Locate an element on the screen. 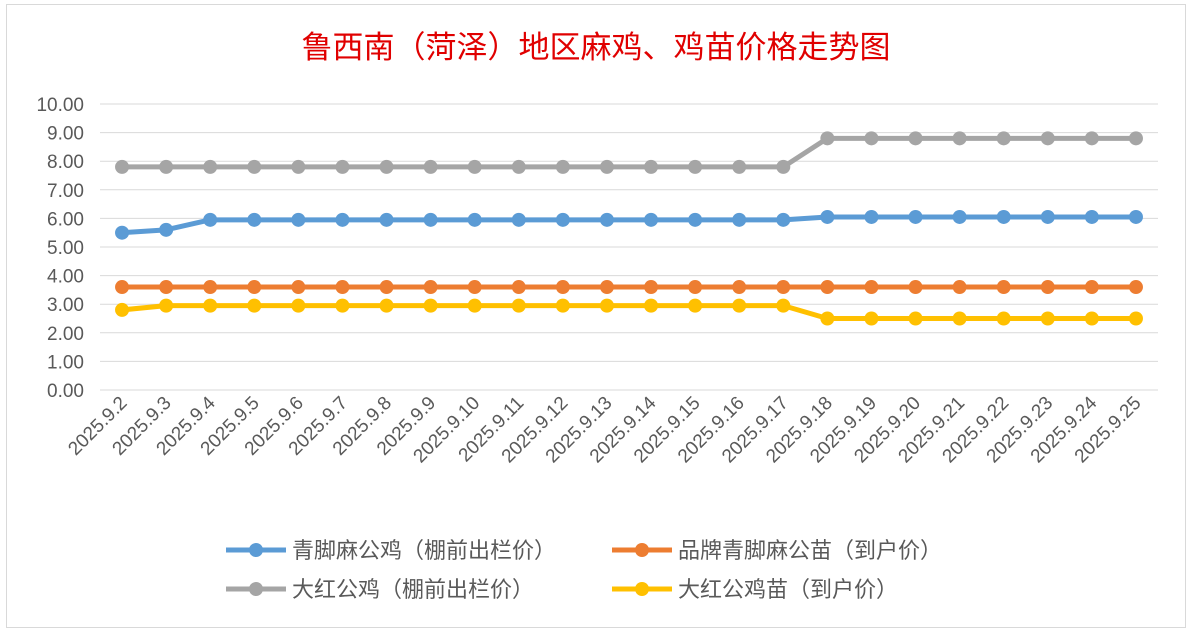 This screenshot has width=1192, height=633. y-tick-label: 9.00 is located at coordinates (65, 134).